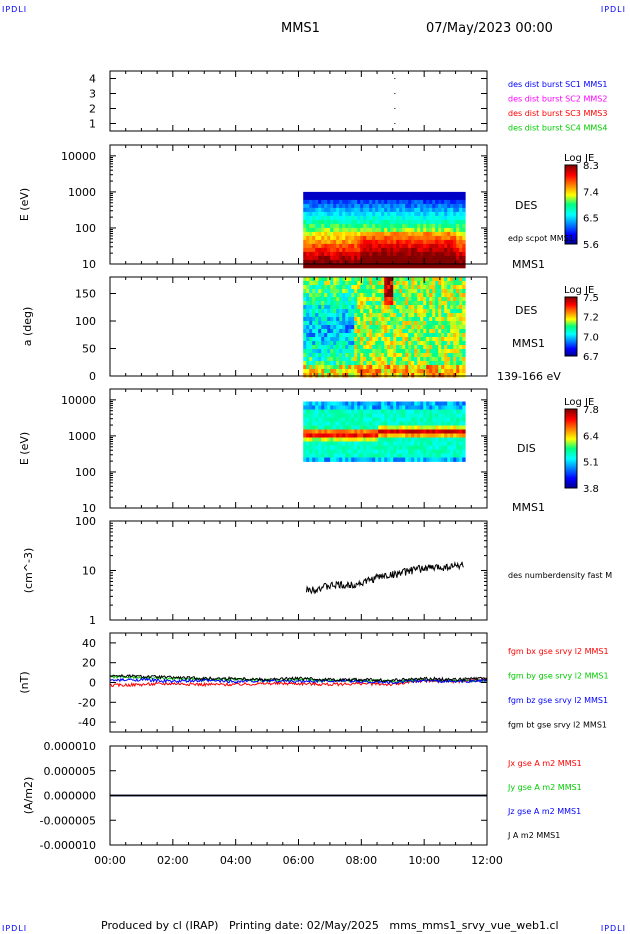 The image size is (630, 934). Describe the element at coordinates (591, 245) in the screenshot. I see `colorbar-tick-des-energy: 5.6` at that location.